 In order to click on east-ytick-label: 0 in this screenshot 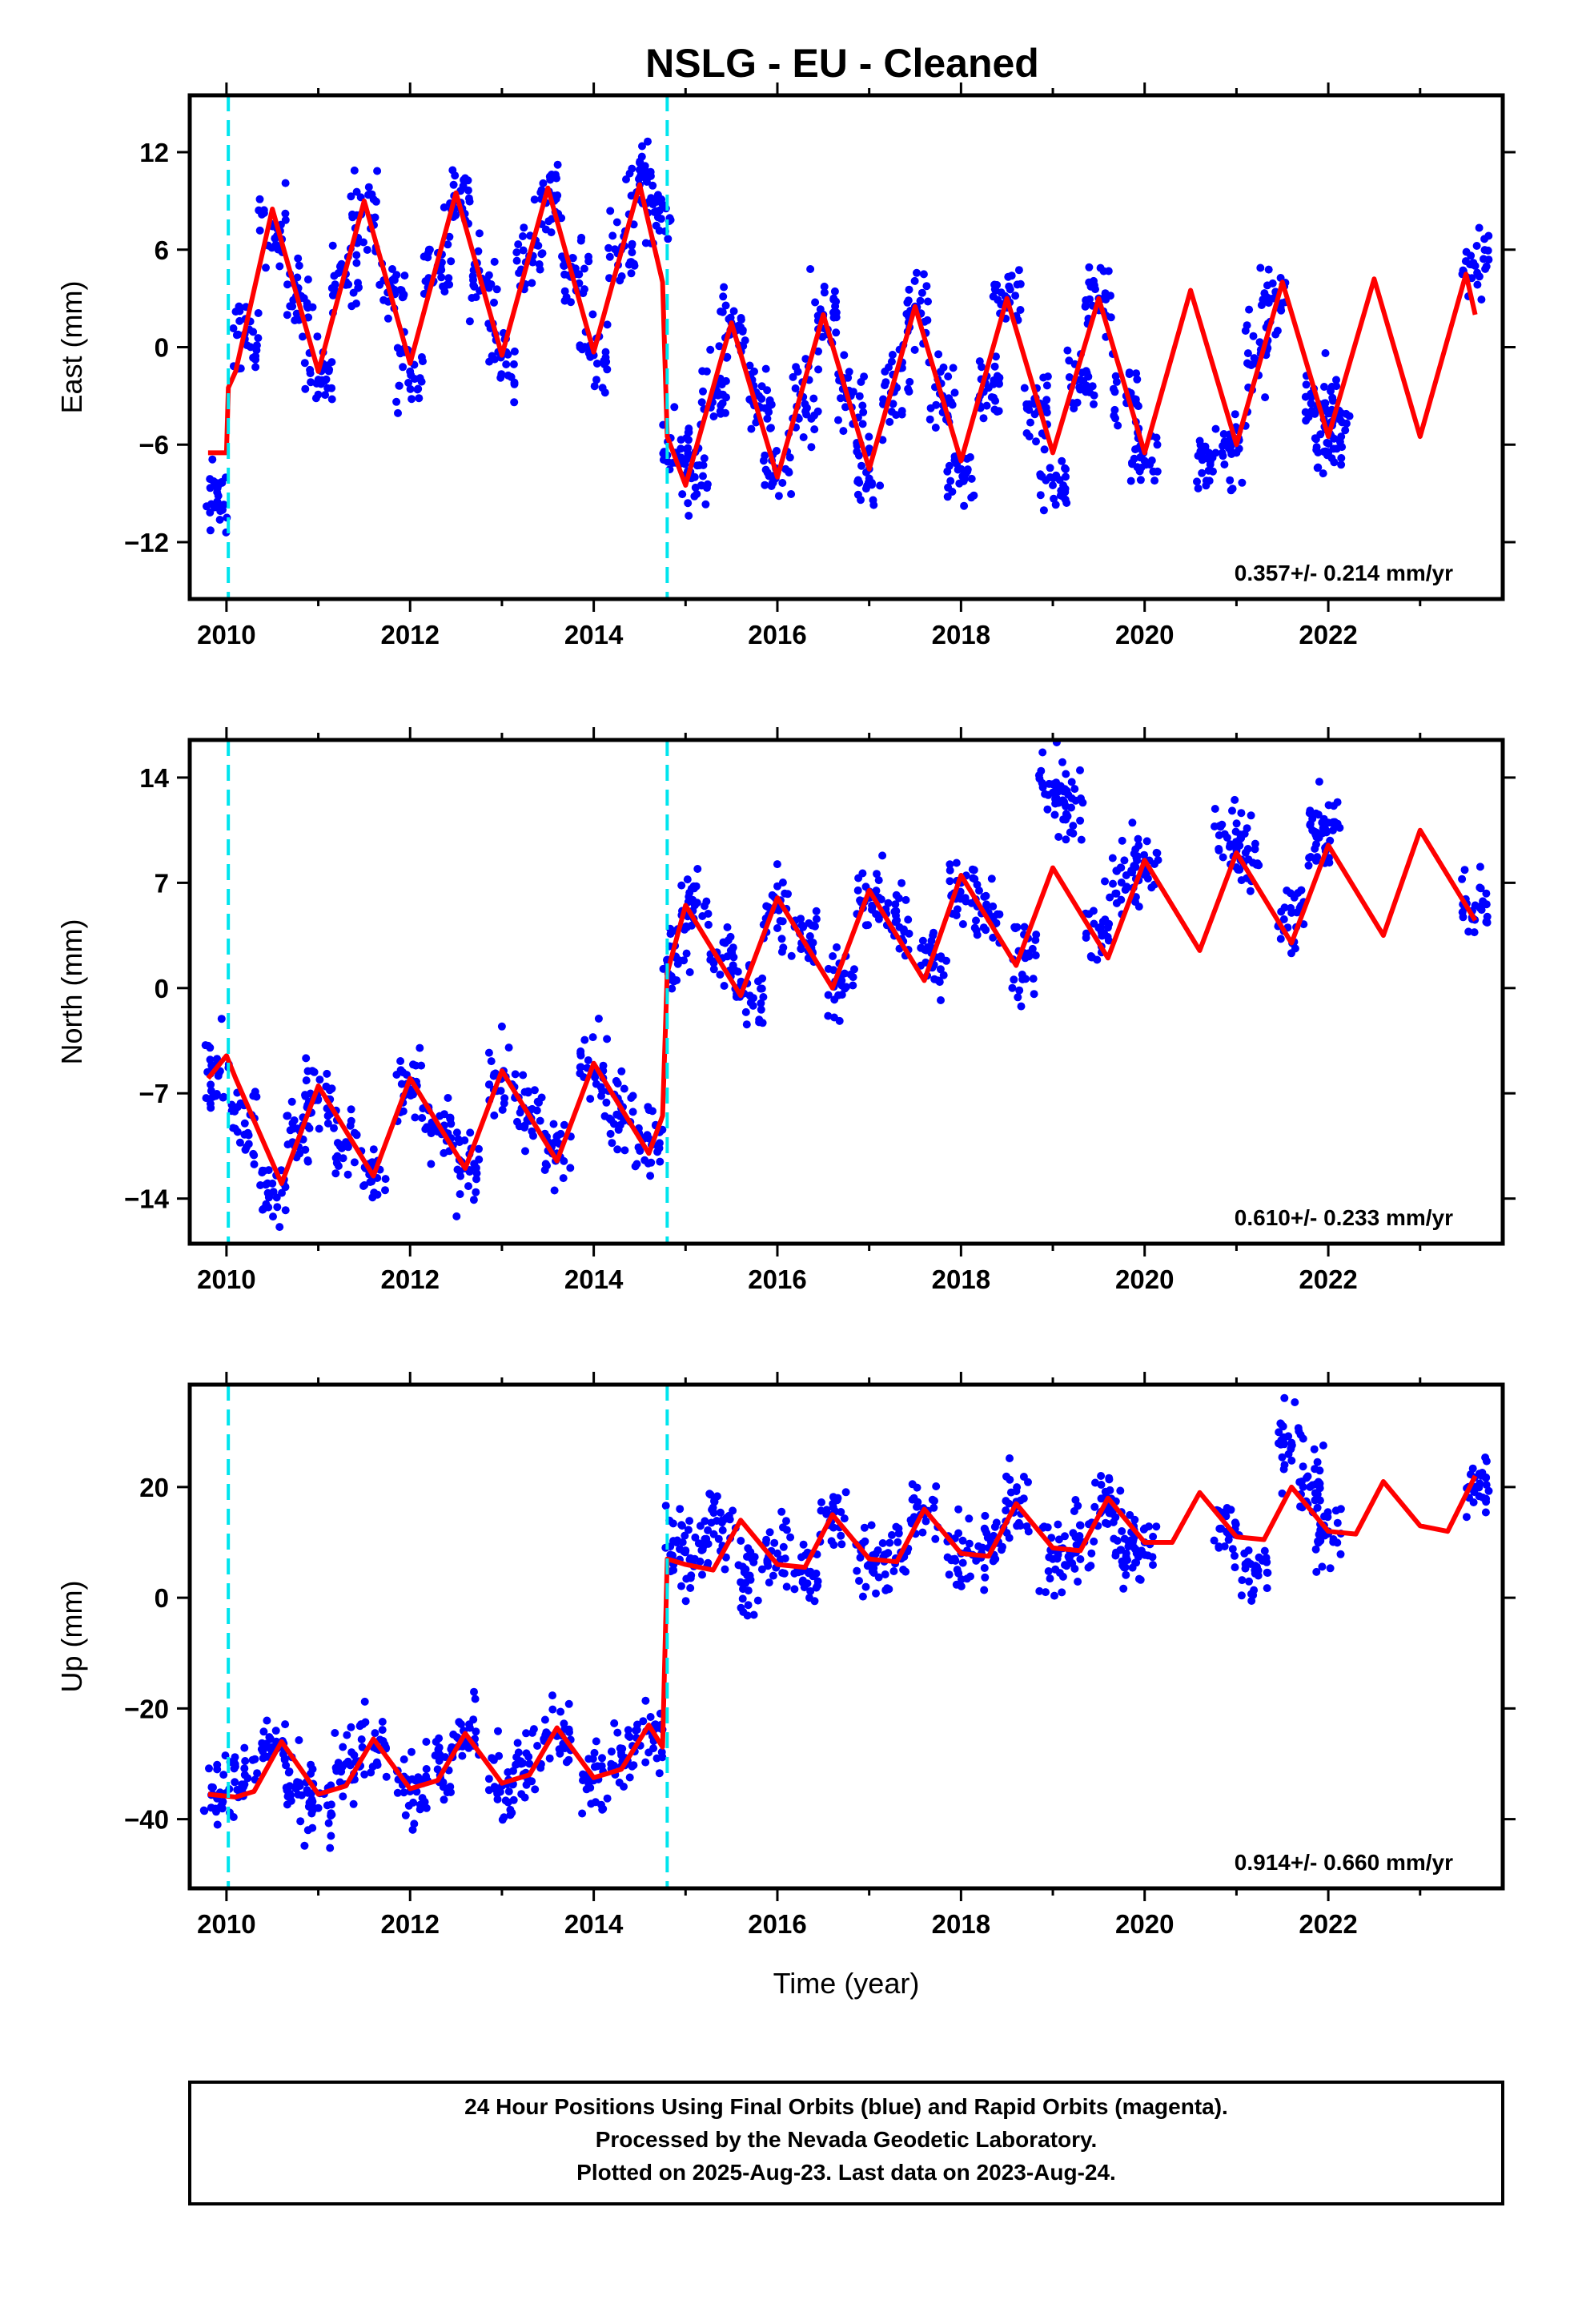, I will do `click(162, 348)`.